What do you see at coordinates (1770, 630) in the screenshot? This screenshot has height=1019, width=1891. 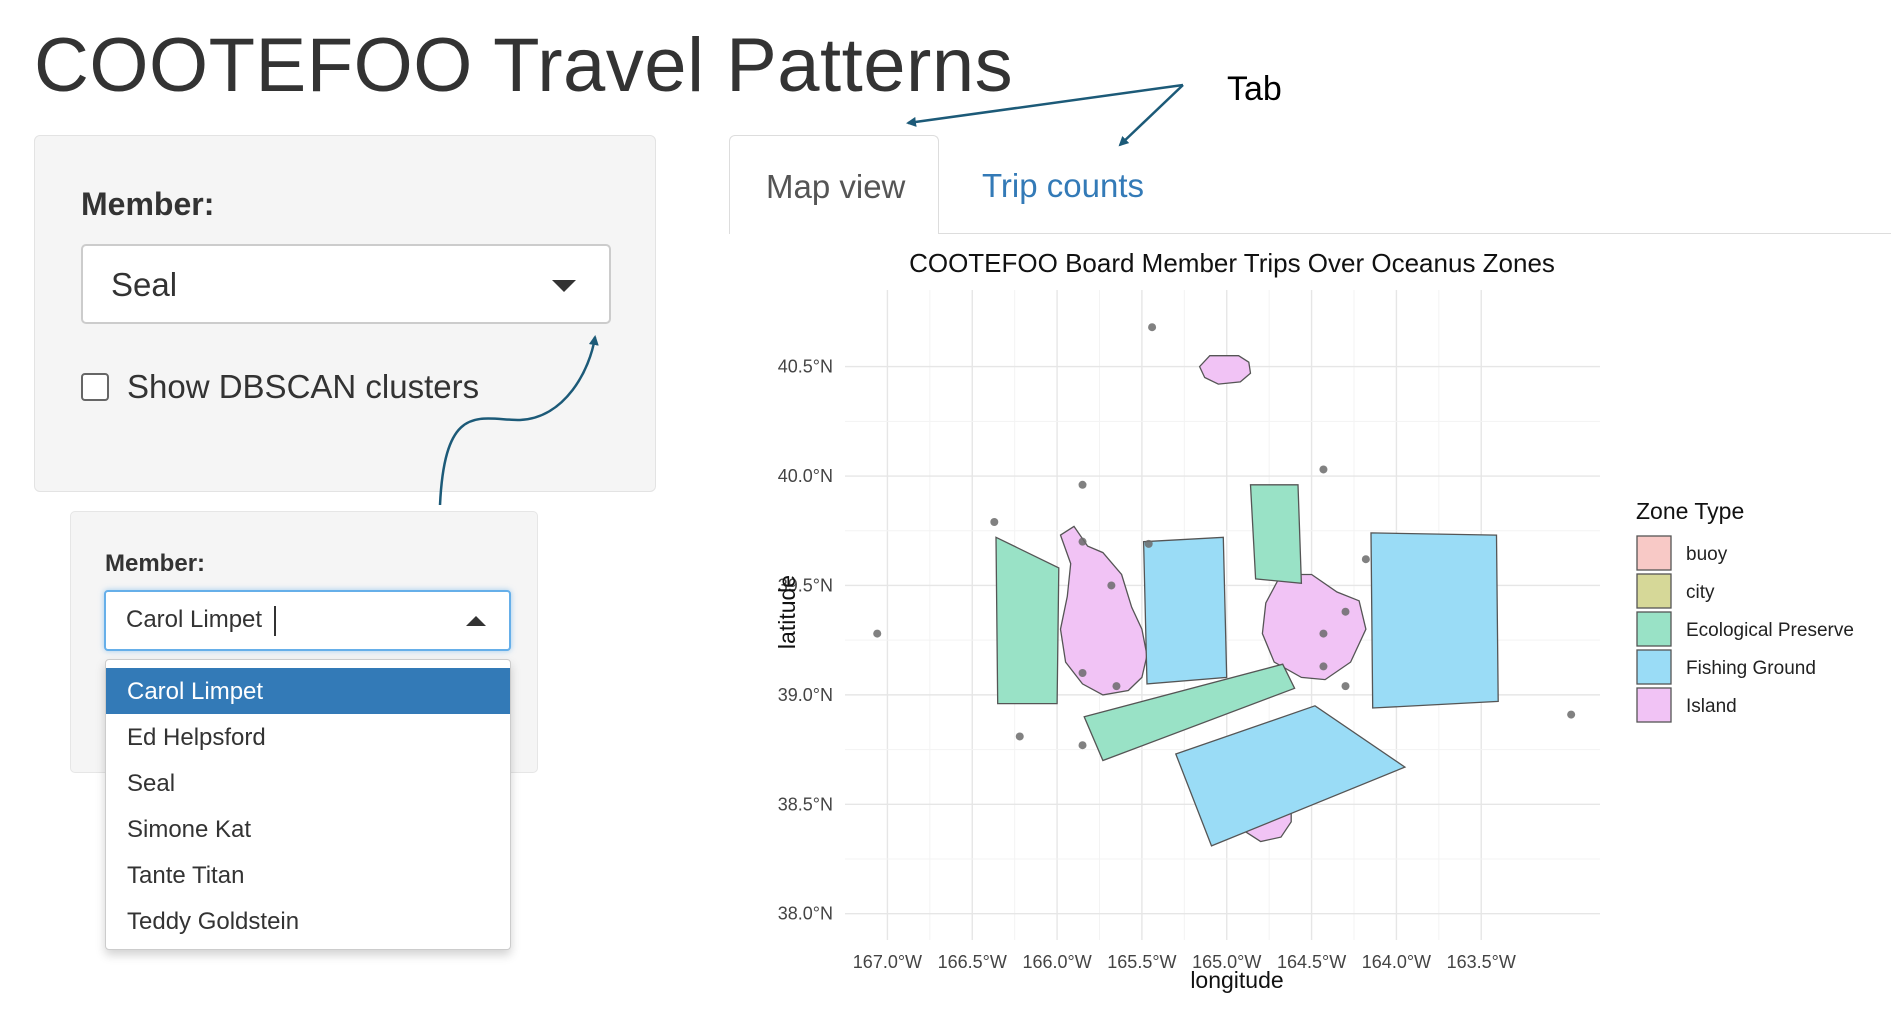 I see `legend-entry-label: Ecological Preserve` at bounding box center [1770, 630].